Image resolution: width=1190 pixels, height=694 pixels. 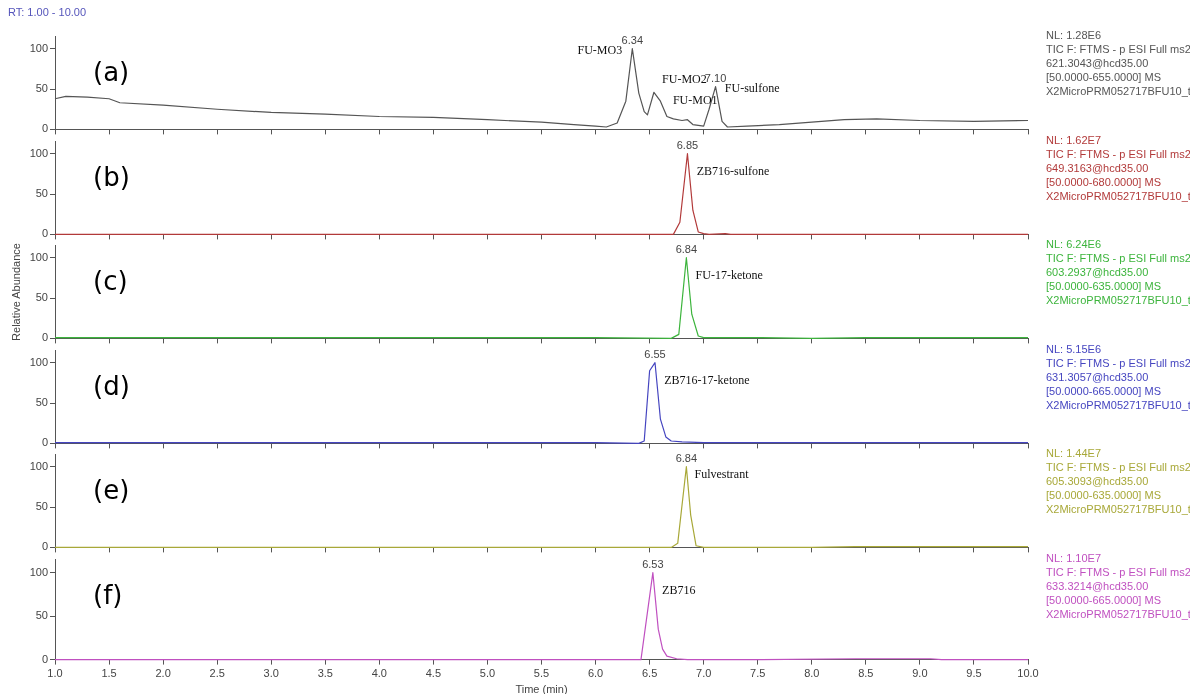 What do you see at coordinates (1074, 348) in the screenshot?
I see `text: NL: 5.15E6` at bounding box center [1074, 348].